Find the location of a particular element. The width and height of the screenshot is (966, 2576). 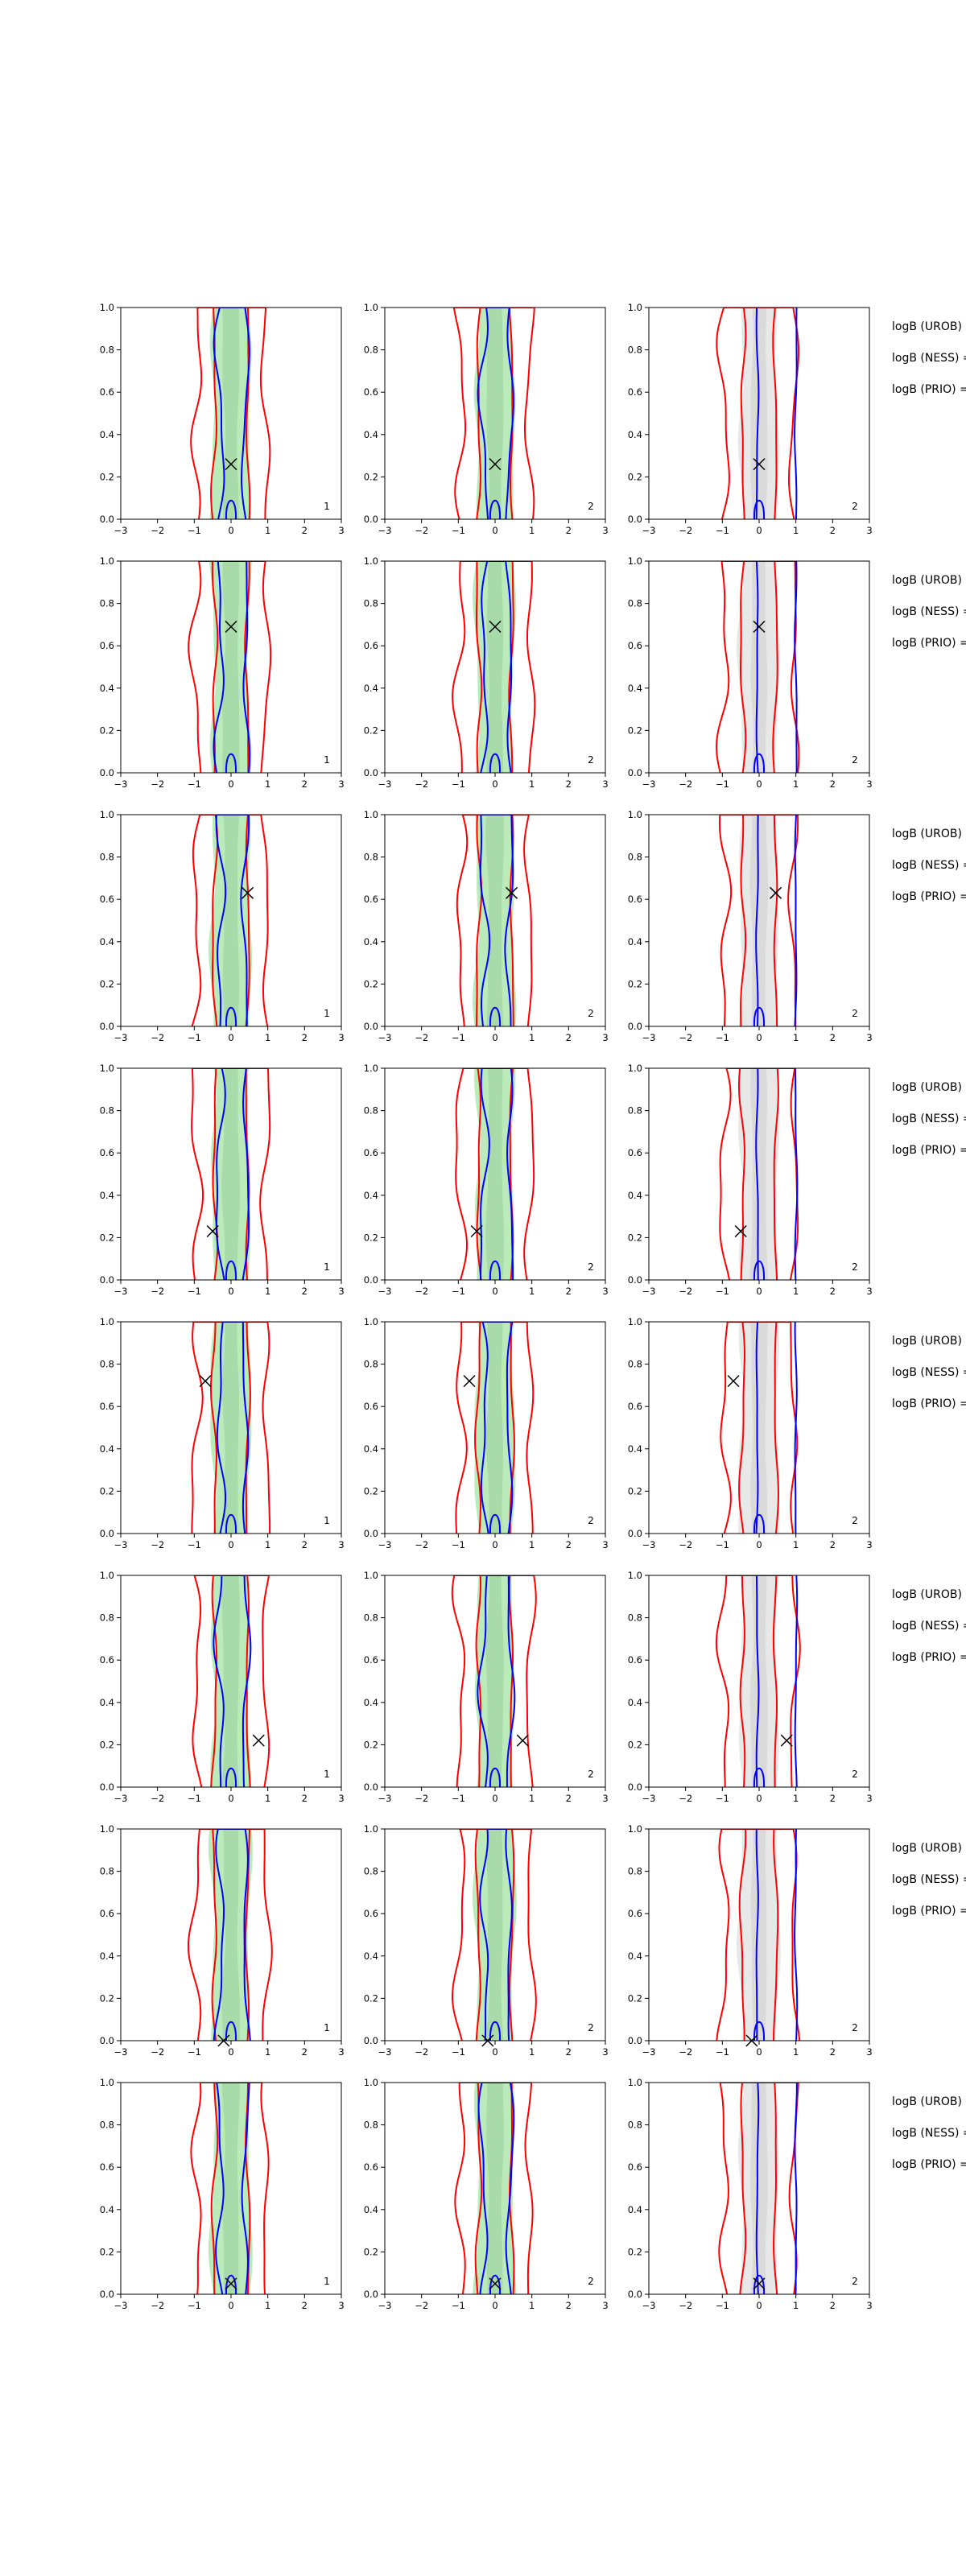

panel-r1-c1: −3 −2 −1 0 1 2 3 0.0 0.2 0.4 0.6 0.8 1.0 1 is located at coordinates (222, 419).